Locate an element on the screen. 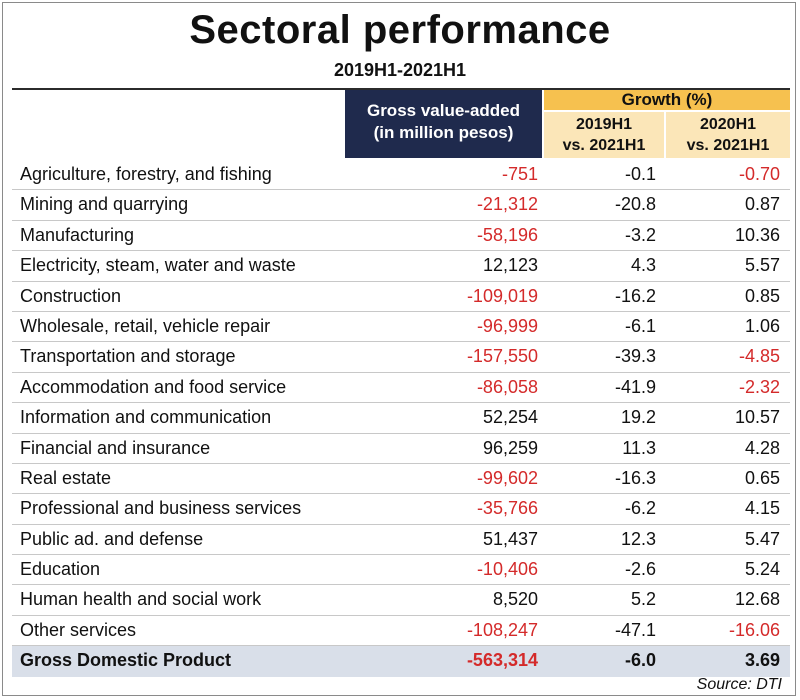 The image size is (800, 700). growth-2020-value: 3.69 is located at coordinates (762, 660).